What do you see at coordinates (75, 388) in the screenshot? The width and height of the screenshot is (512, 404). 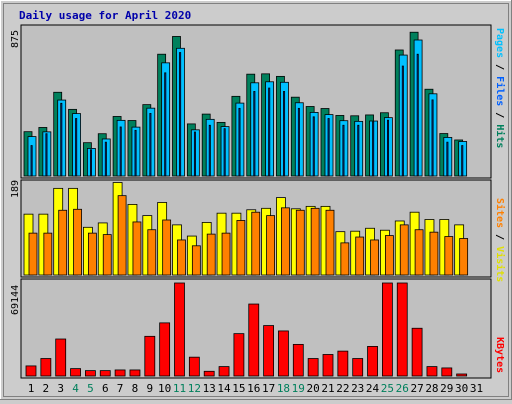 I see `x-tick-label: 4` at bounding box center [75, 388].